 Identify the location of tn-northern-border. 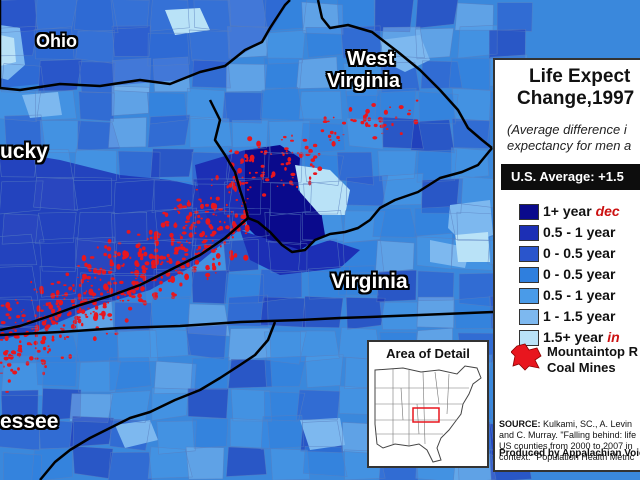
(247, 323).